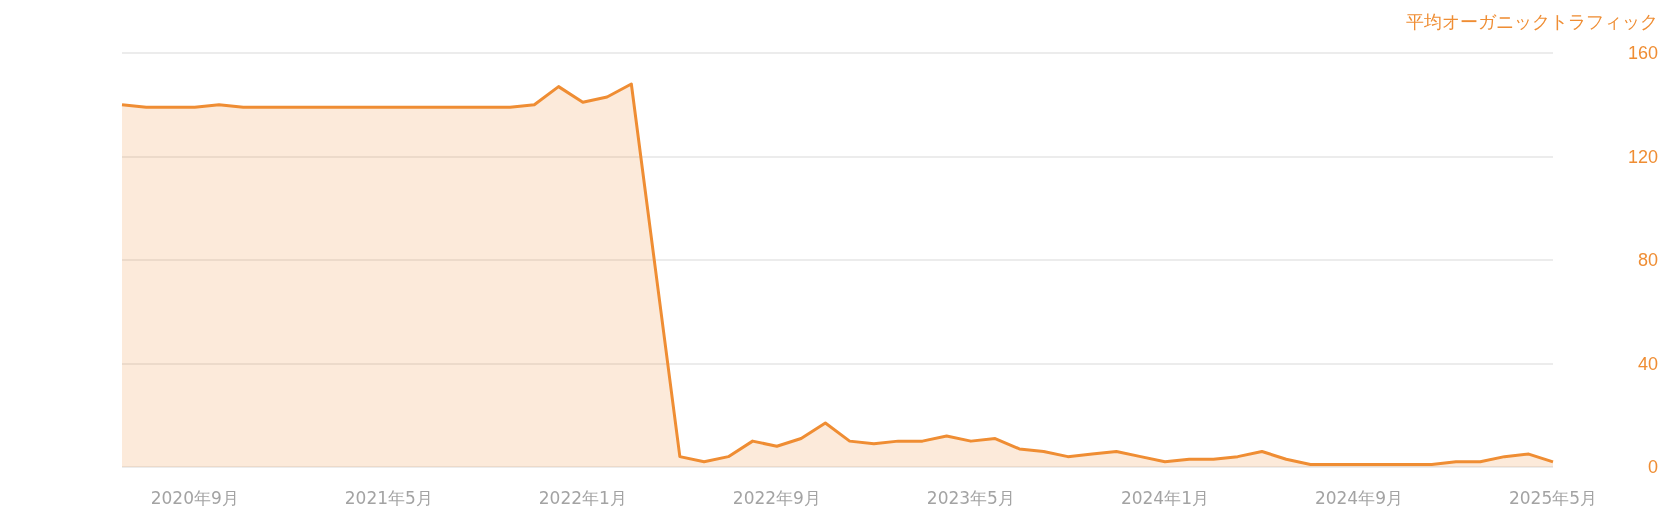 This screenshot has height=526, width=1676. I want to click on x-tick-label: 2024年9月, so click(1359, 497).